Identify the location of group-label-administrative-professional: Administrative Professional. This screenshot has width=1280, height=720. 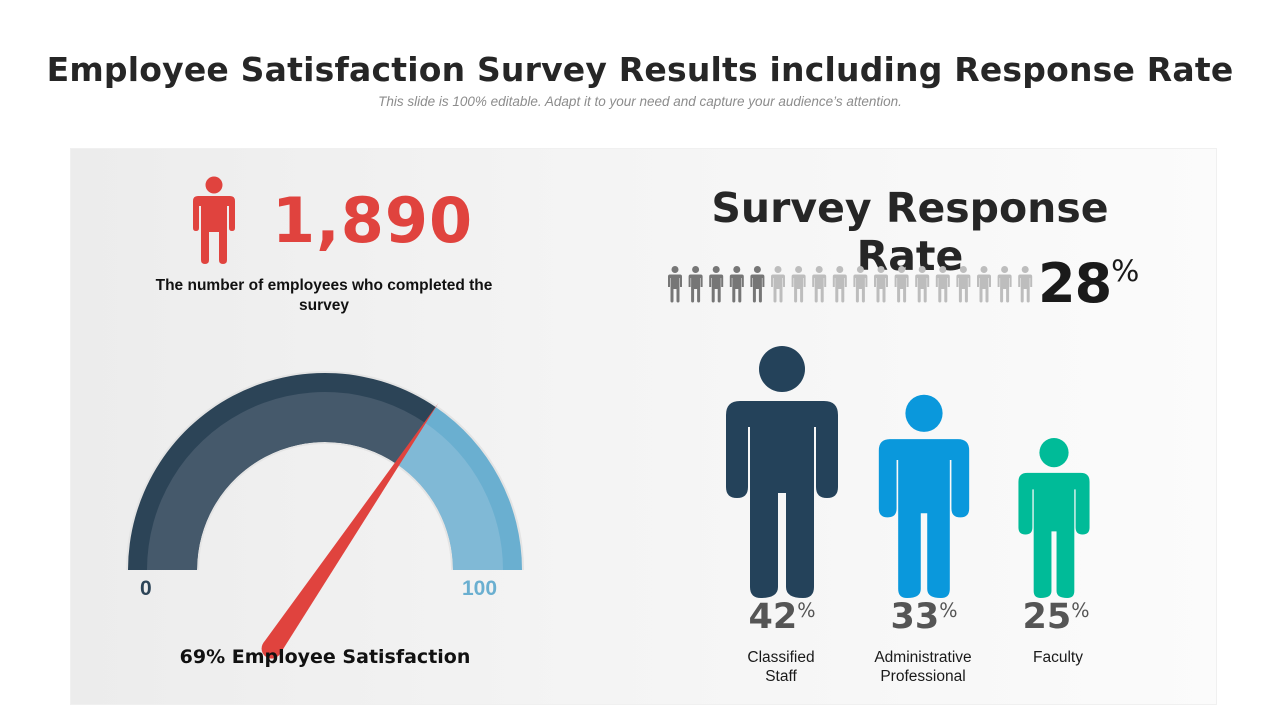
(923, 667).